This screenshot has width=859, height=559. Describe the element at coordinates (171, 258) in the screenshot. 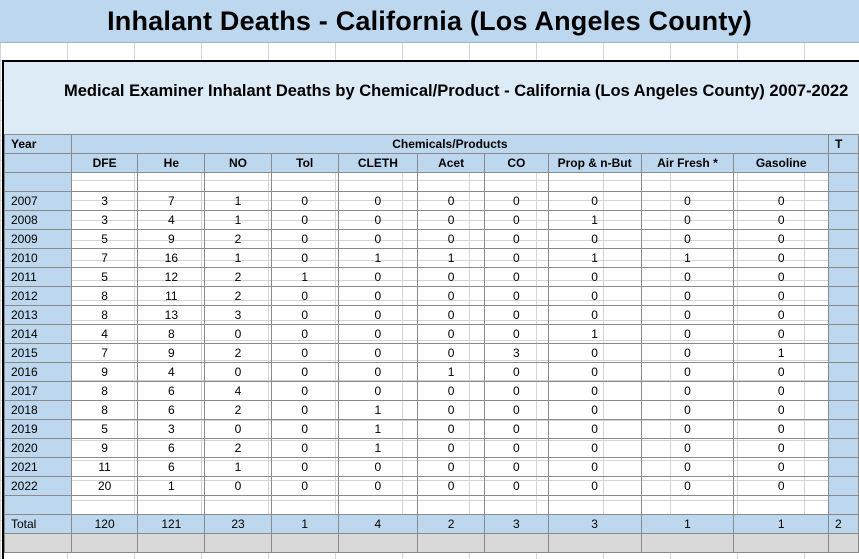

I see `value-cell: 16` at that location.